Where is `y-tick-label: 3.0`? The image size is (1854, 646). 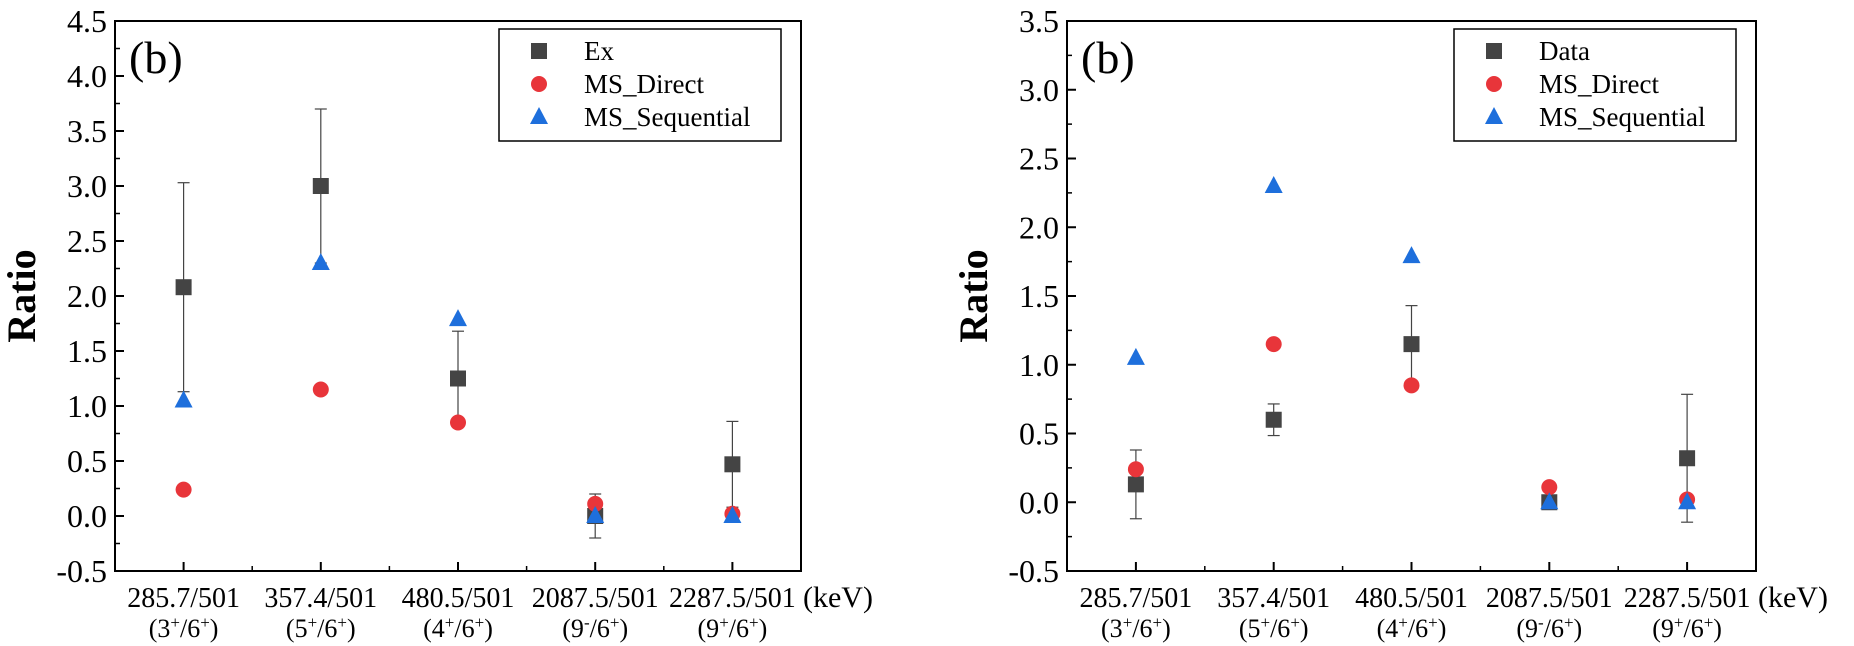
y-tick-label: 3.0 is located at coordinates (1039, 90).